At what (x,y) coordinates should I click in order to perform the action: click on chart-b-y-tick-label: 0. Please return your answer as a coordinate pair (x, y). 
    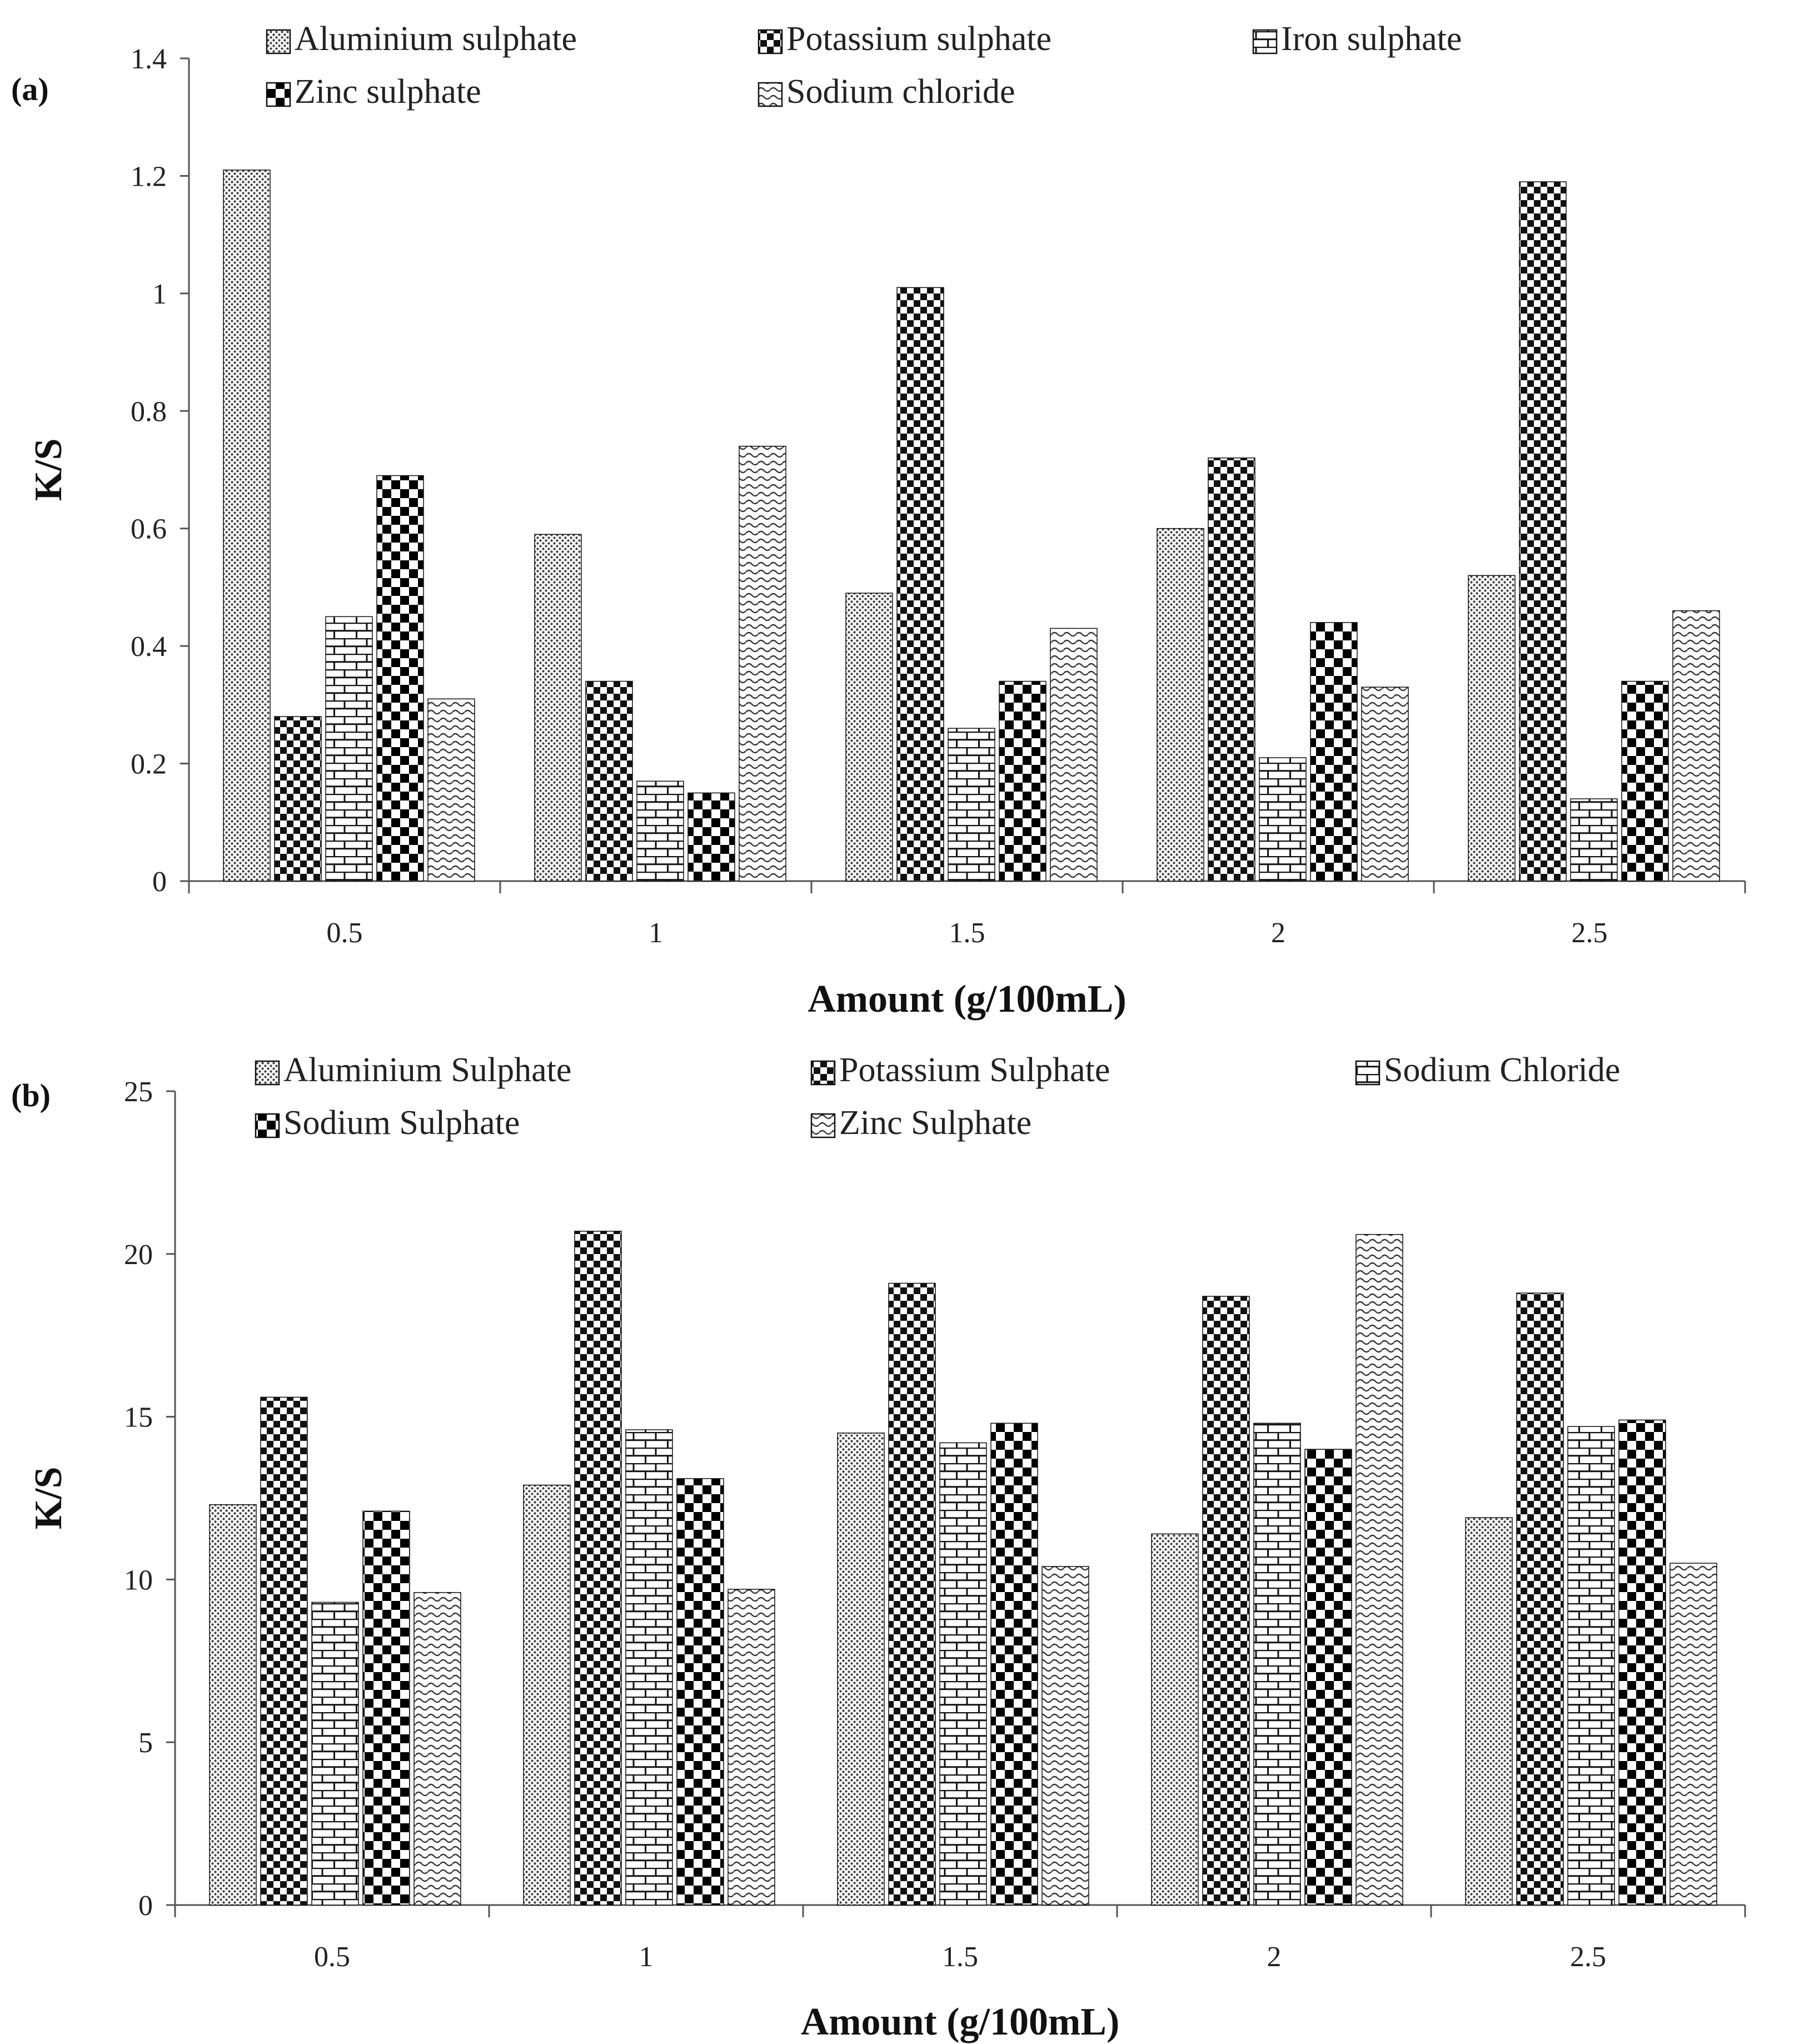
    Looking at the image, I should click on (145, 1906).